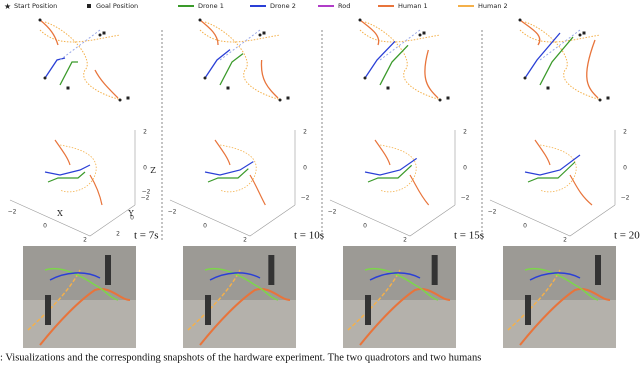 This screenshot has height=365, width=640. What do you see at coordinates (344, 6) in the screenshot?
I see `legend-label: Rod` at bounding box center [344, 6].